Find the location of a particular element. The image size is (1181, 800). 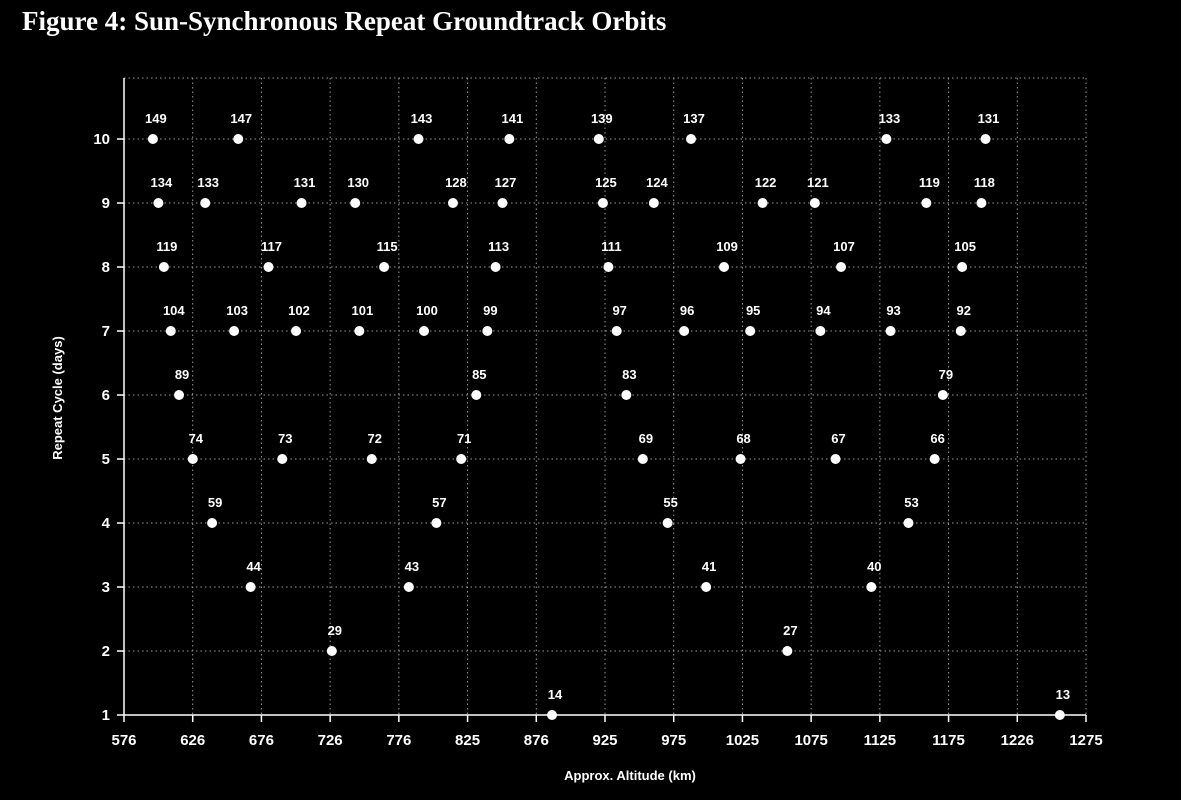

x-tick-label: 876 is located at coordinates (536, 740).